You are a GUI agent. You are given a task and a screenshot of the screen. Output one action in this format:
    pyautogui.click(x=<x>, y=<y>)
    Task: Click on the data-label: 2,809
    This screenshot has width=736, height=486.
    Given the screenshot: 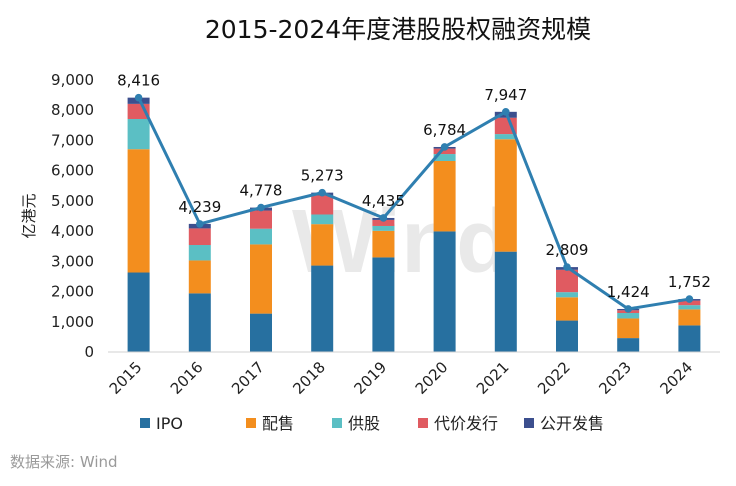 What is the action you would take?
    pyautogui.click(x=567, y=250)
    